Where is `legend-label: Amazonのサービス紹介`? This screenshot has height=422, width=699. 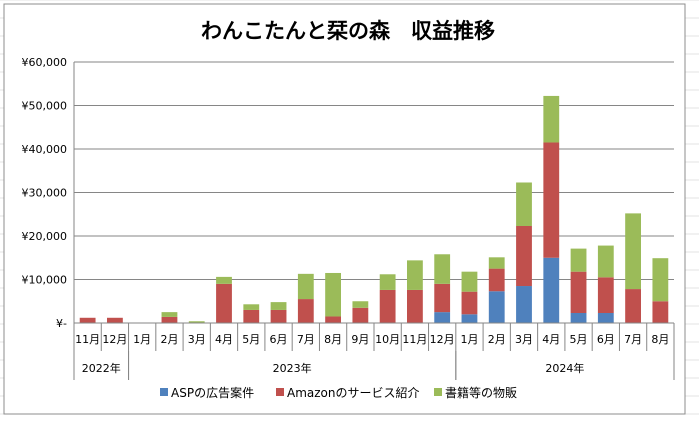
legend-label: Amazonのサービス紹介 is located at coordinates (353, 393).